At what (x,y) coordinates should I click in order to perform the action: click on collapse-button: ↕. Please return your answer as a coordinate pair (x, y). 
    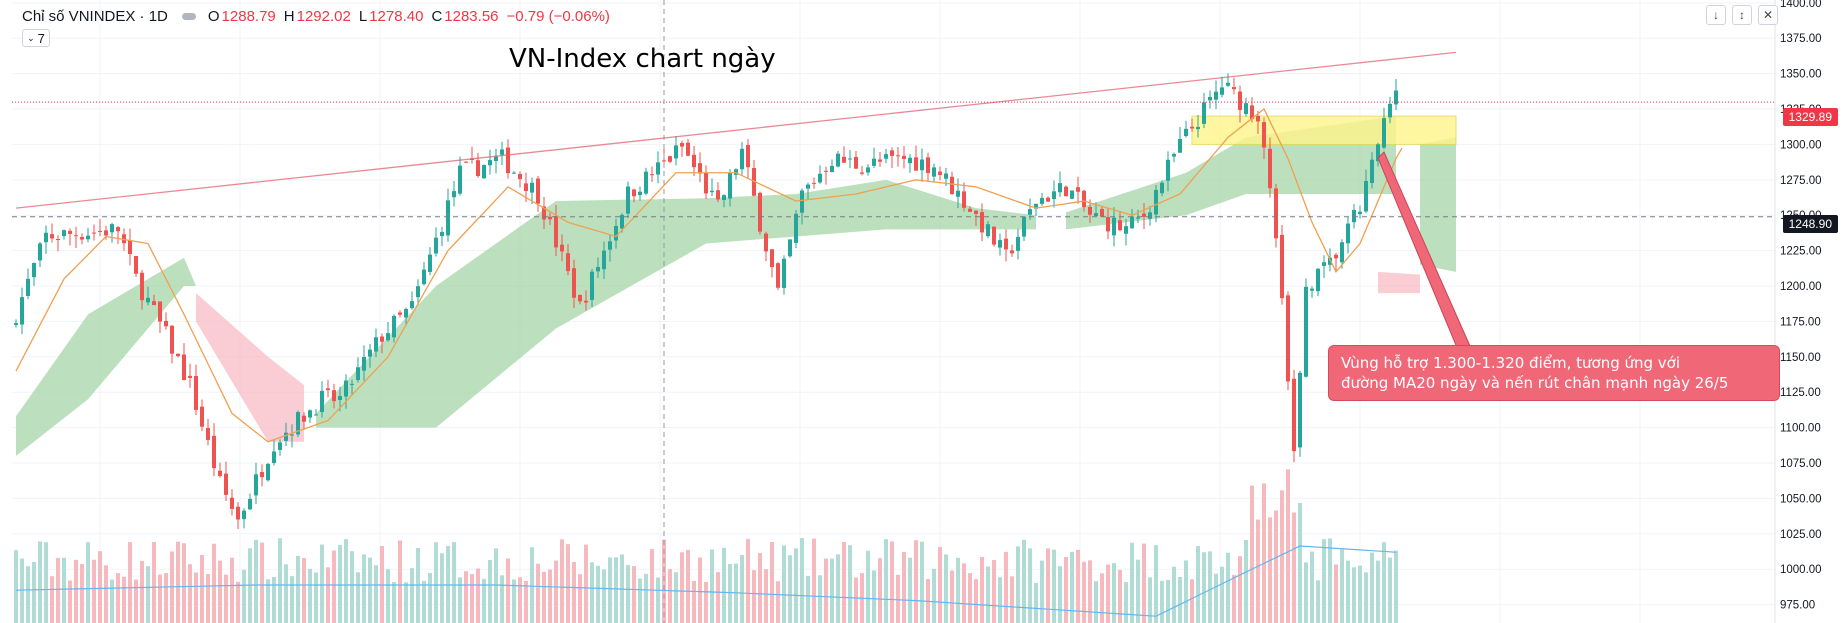
    Looking at the image, I should click on (1742, 15).